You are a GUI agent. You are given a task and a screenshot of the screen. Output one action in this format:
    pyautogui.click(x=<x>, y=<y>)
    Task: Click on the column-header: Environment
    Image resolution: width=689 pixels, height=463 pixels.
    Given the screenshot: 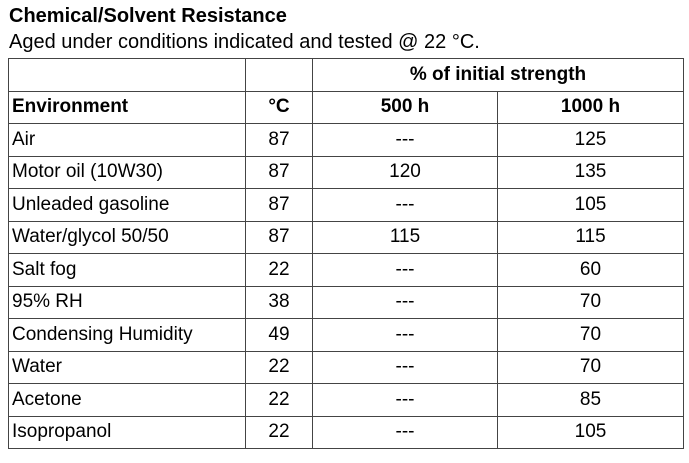 What is the action you would take?
    pyautogui.click(x=127, y=107)
    